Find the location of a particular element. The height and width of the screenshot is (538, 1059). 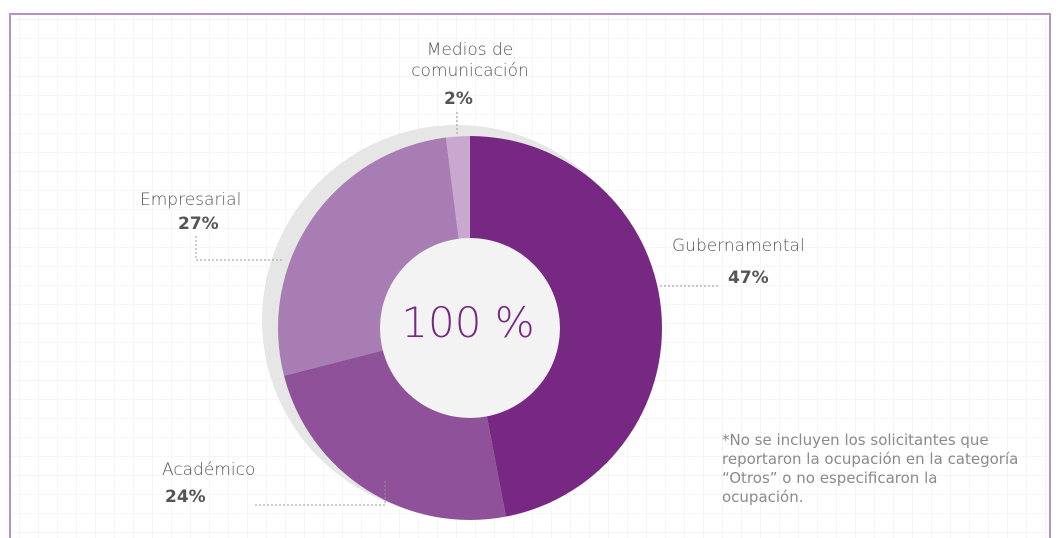

value-label: 27% is located at coordinates (198, 224).